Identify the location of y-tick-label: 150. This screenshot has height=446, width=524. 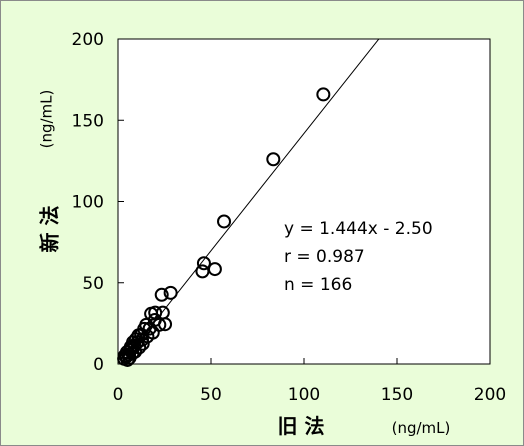
(88, 121).